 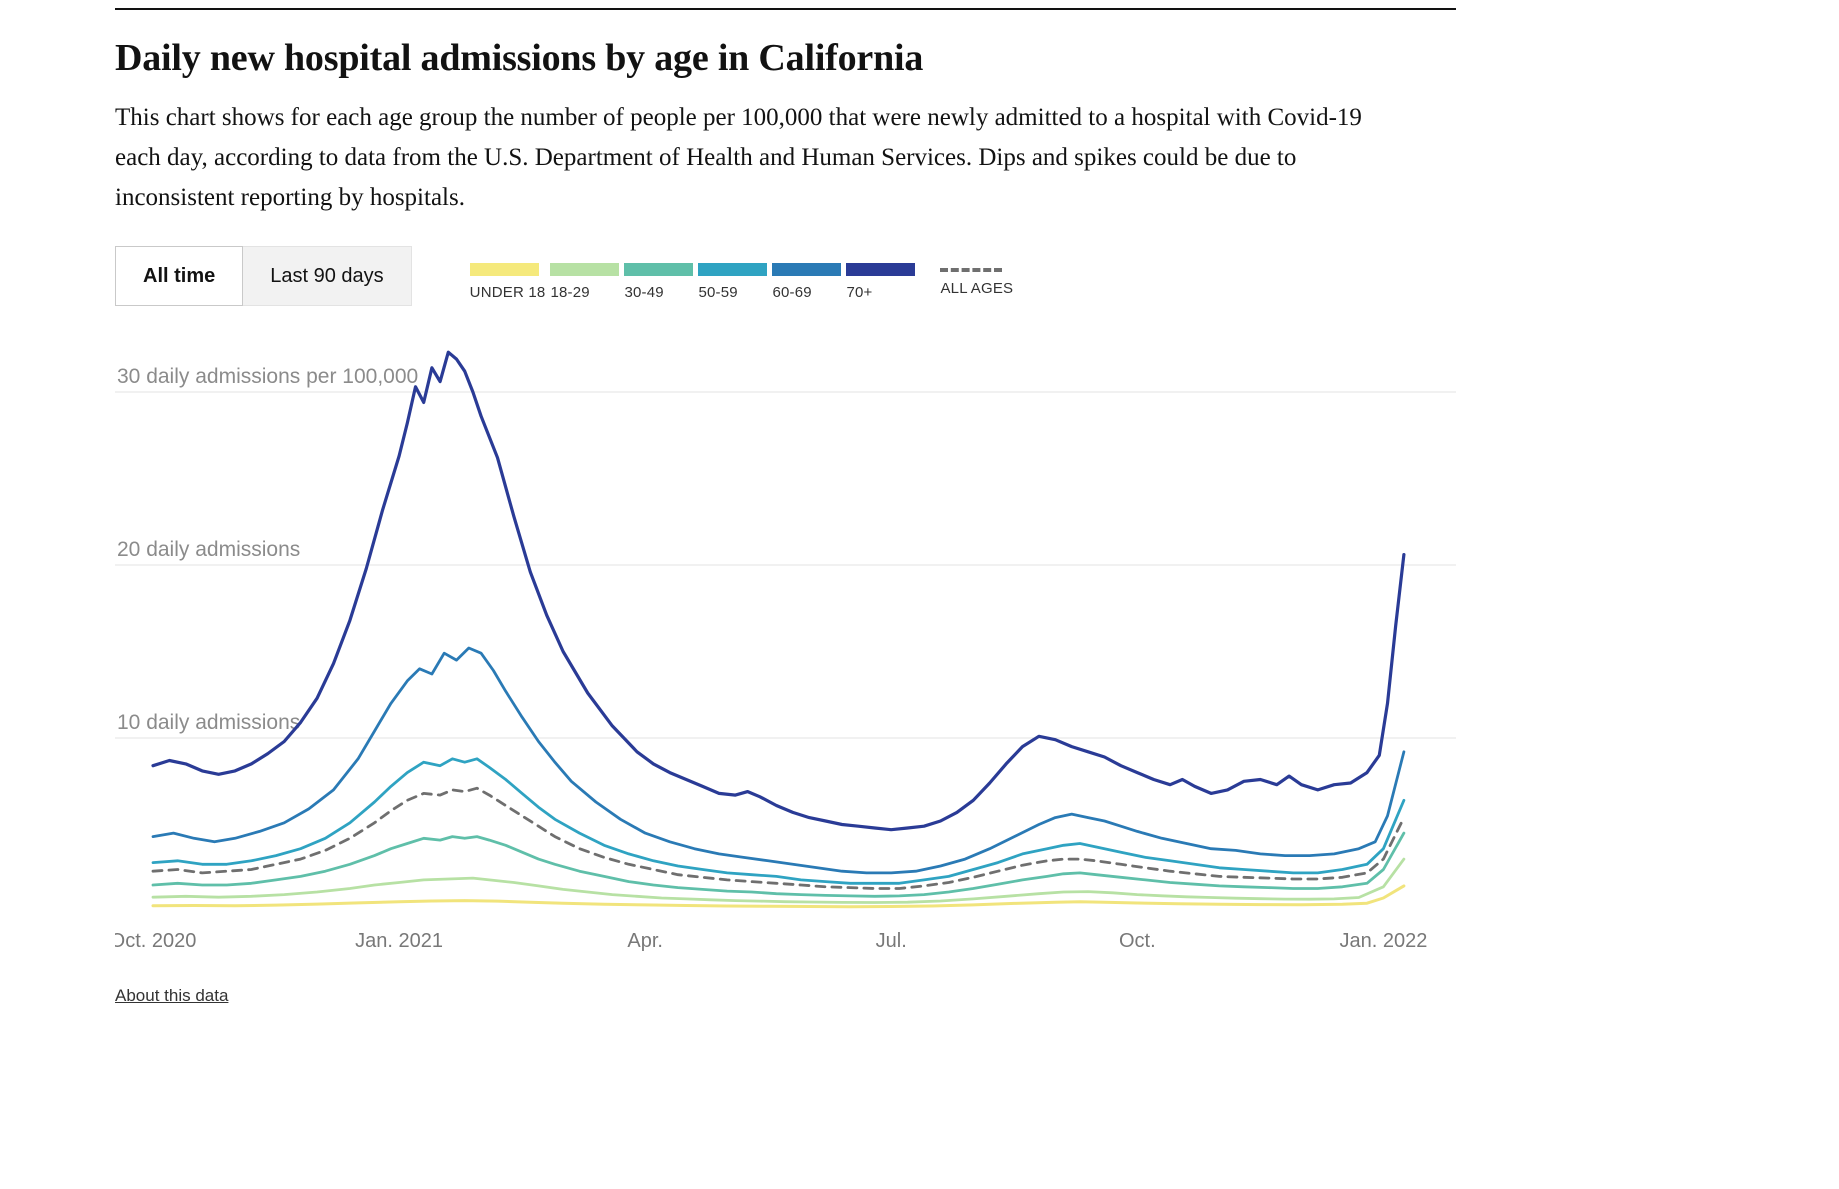 What do you see at coordinates (155, 941) in the screenshot?
I see `x-axis-label: Oct. 2020` at bounding box center [155, 941].